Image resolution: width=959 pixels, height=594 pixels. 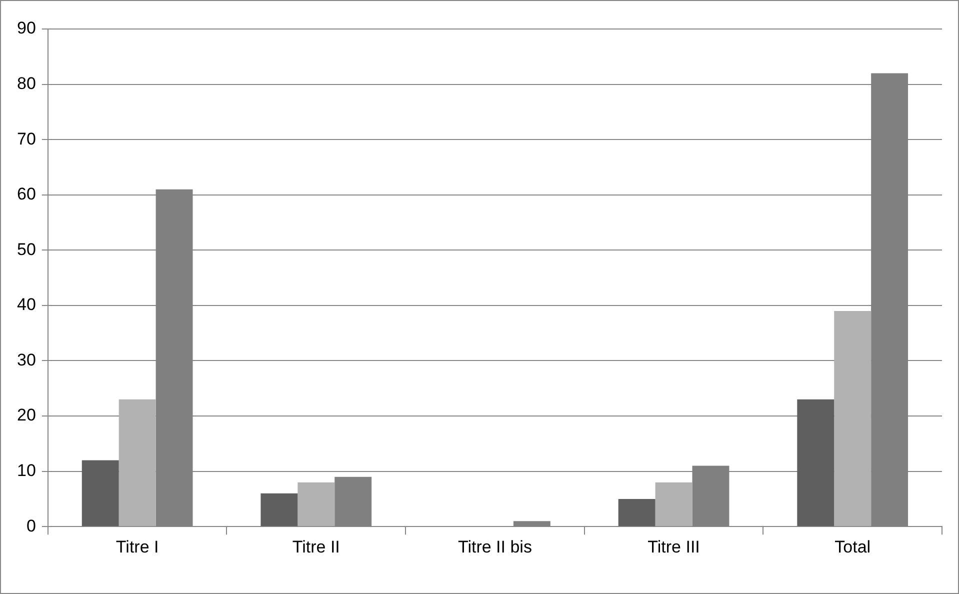 What do you see at coordinates (26, 194) in the screenshot?
I see `y-tick-label: 60` at bounding box center [26, 194].